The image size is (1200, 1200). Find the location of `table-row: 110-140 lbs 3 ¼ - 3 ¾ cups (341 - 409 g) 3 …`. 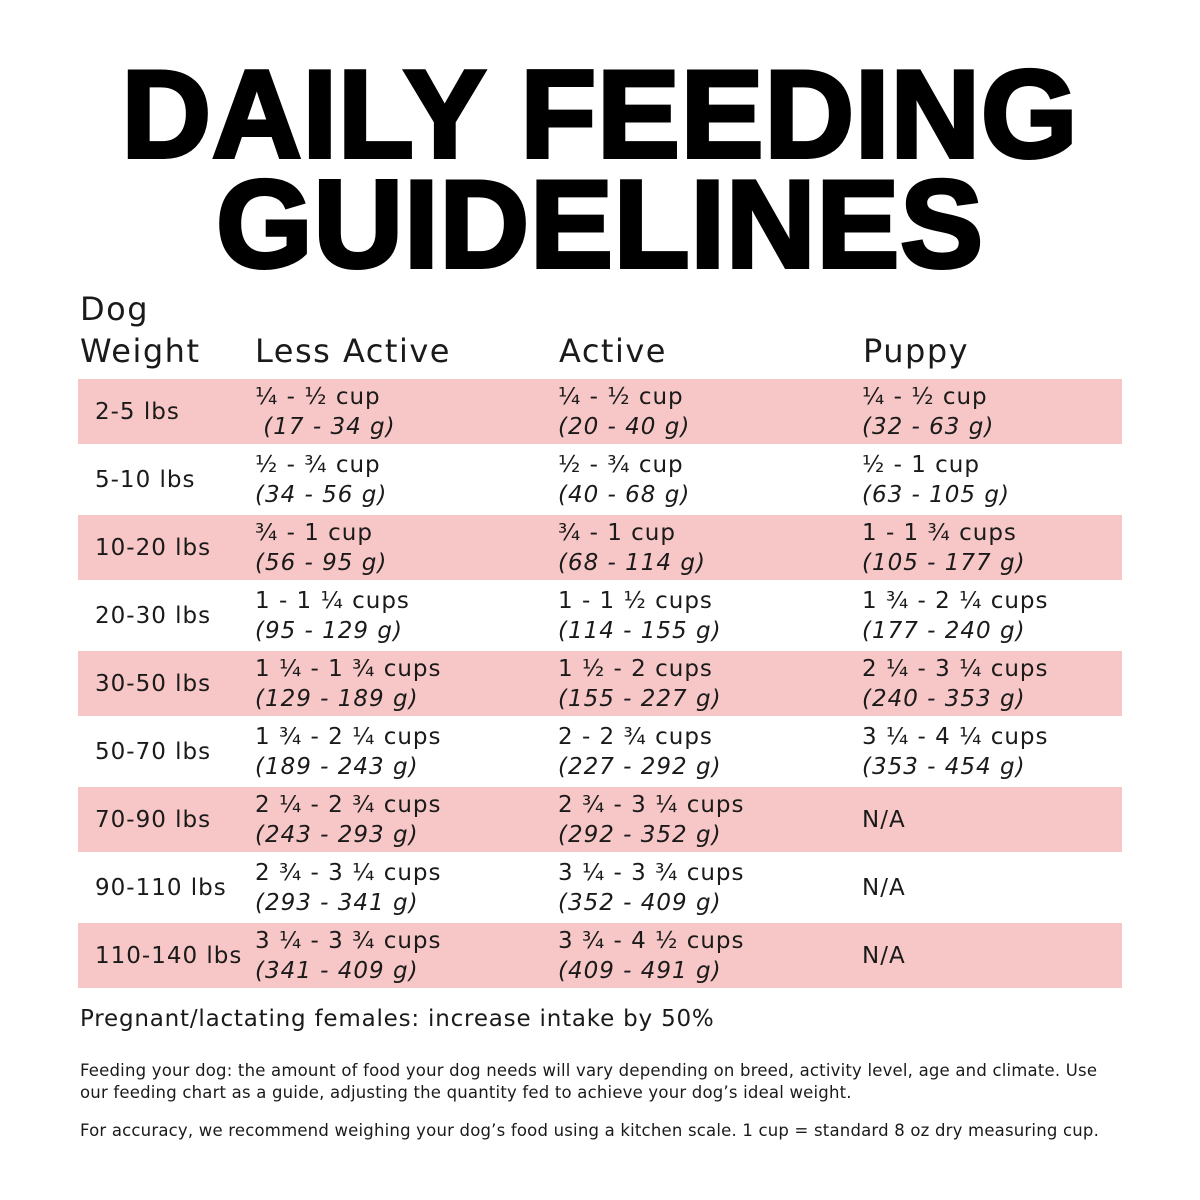

table-row: 110-140 lbs 3 ¼ - 3 ¾ cups (341 - 409 g) 3 … is located at coordinates (600, 956).